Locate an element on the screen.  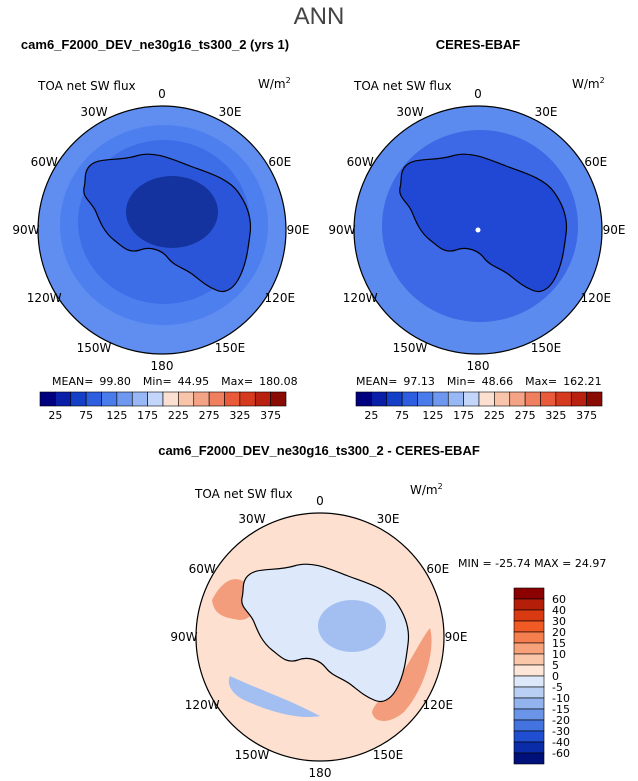
diff-map-border is located at coordinates (320, 637).